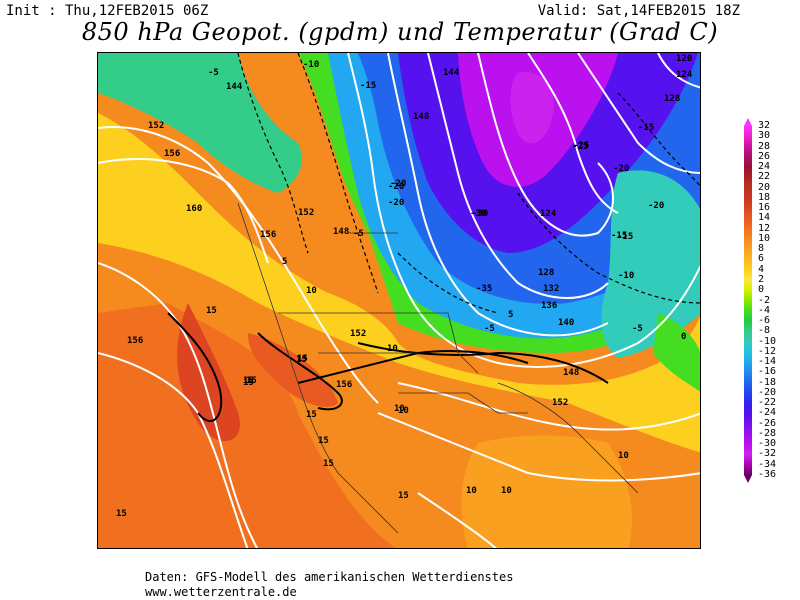 This screenshot has height=600, width=800. Describe the element at coordinates (767, 372) in the screenshot. I see `scale-label: -16` at that location.